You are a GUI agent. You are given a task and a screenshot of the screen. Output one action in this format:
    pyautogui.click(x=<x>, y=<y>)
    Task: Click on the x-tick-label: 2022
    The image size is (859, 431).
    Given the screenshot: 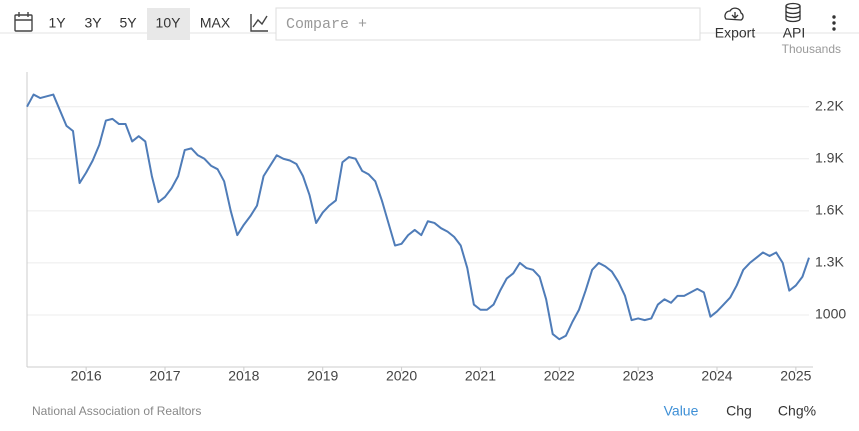 What is the action you would take?
    pyautogui.click(x=559, y=376)
    